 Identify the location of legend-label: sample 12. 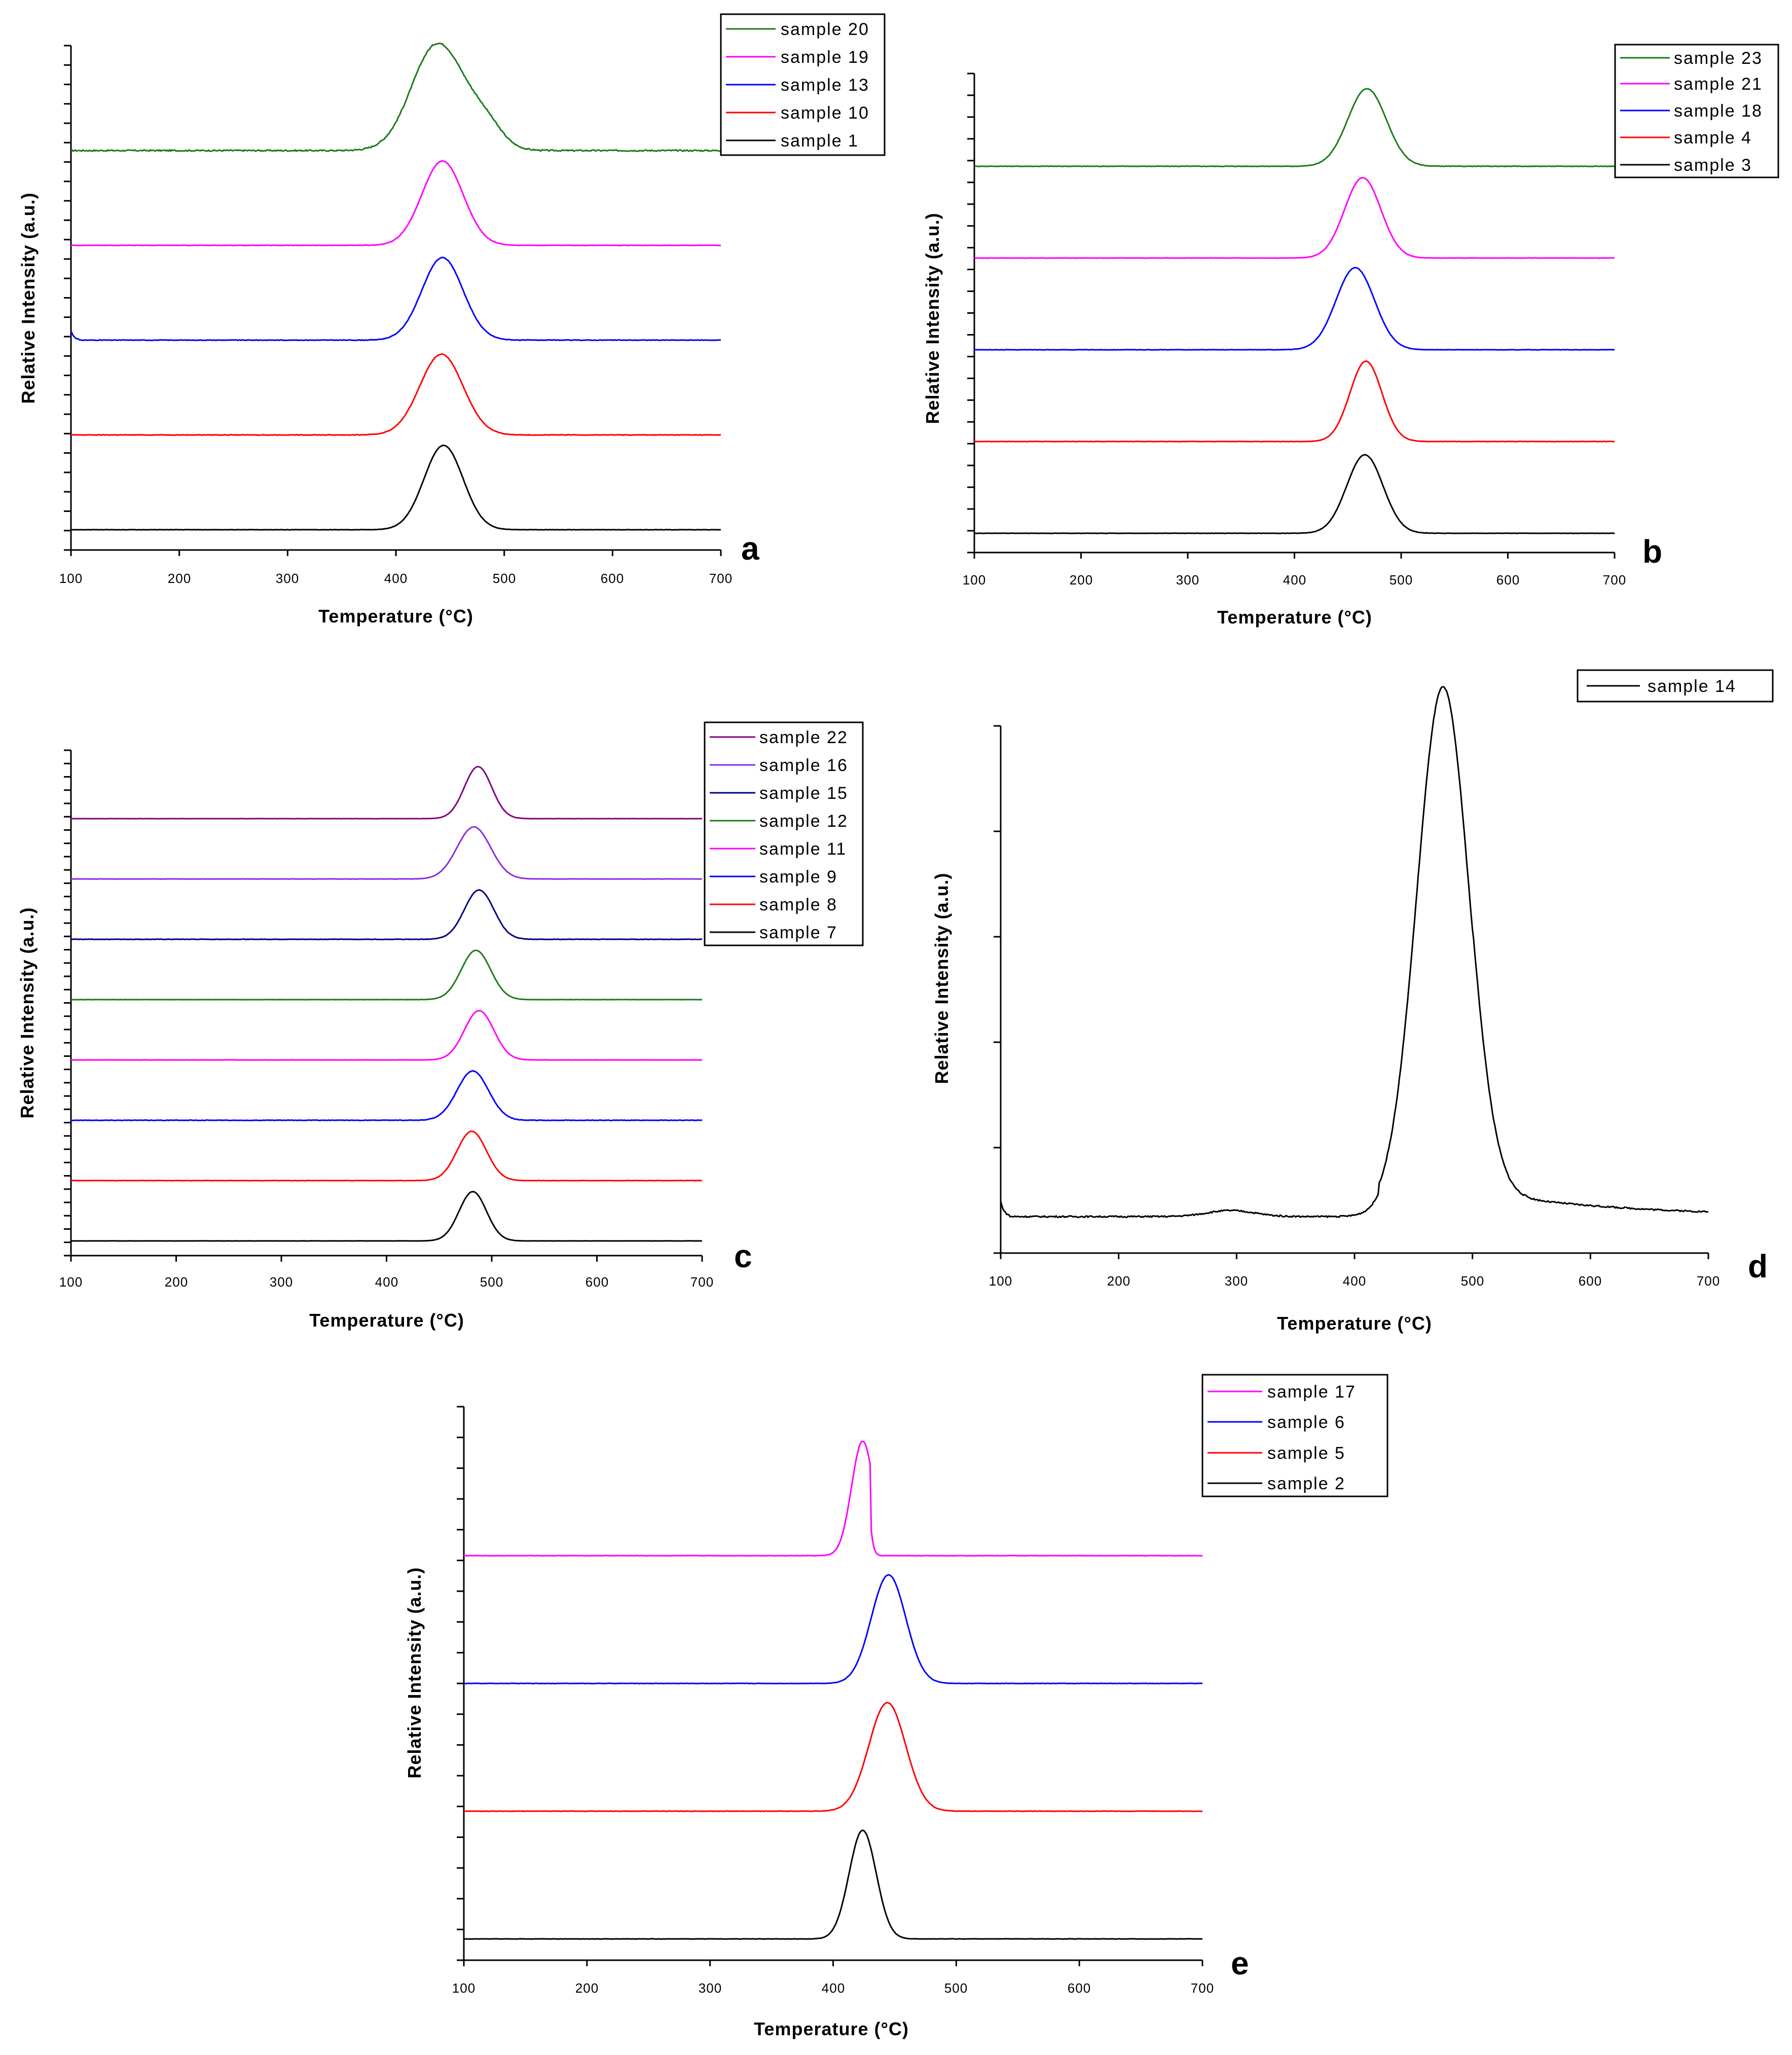
(803, 821).